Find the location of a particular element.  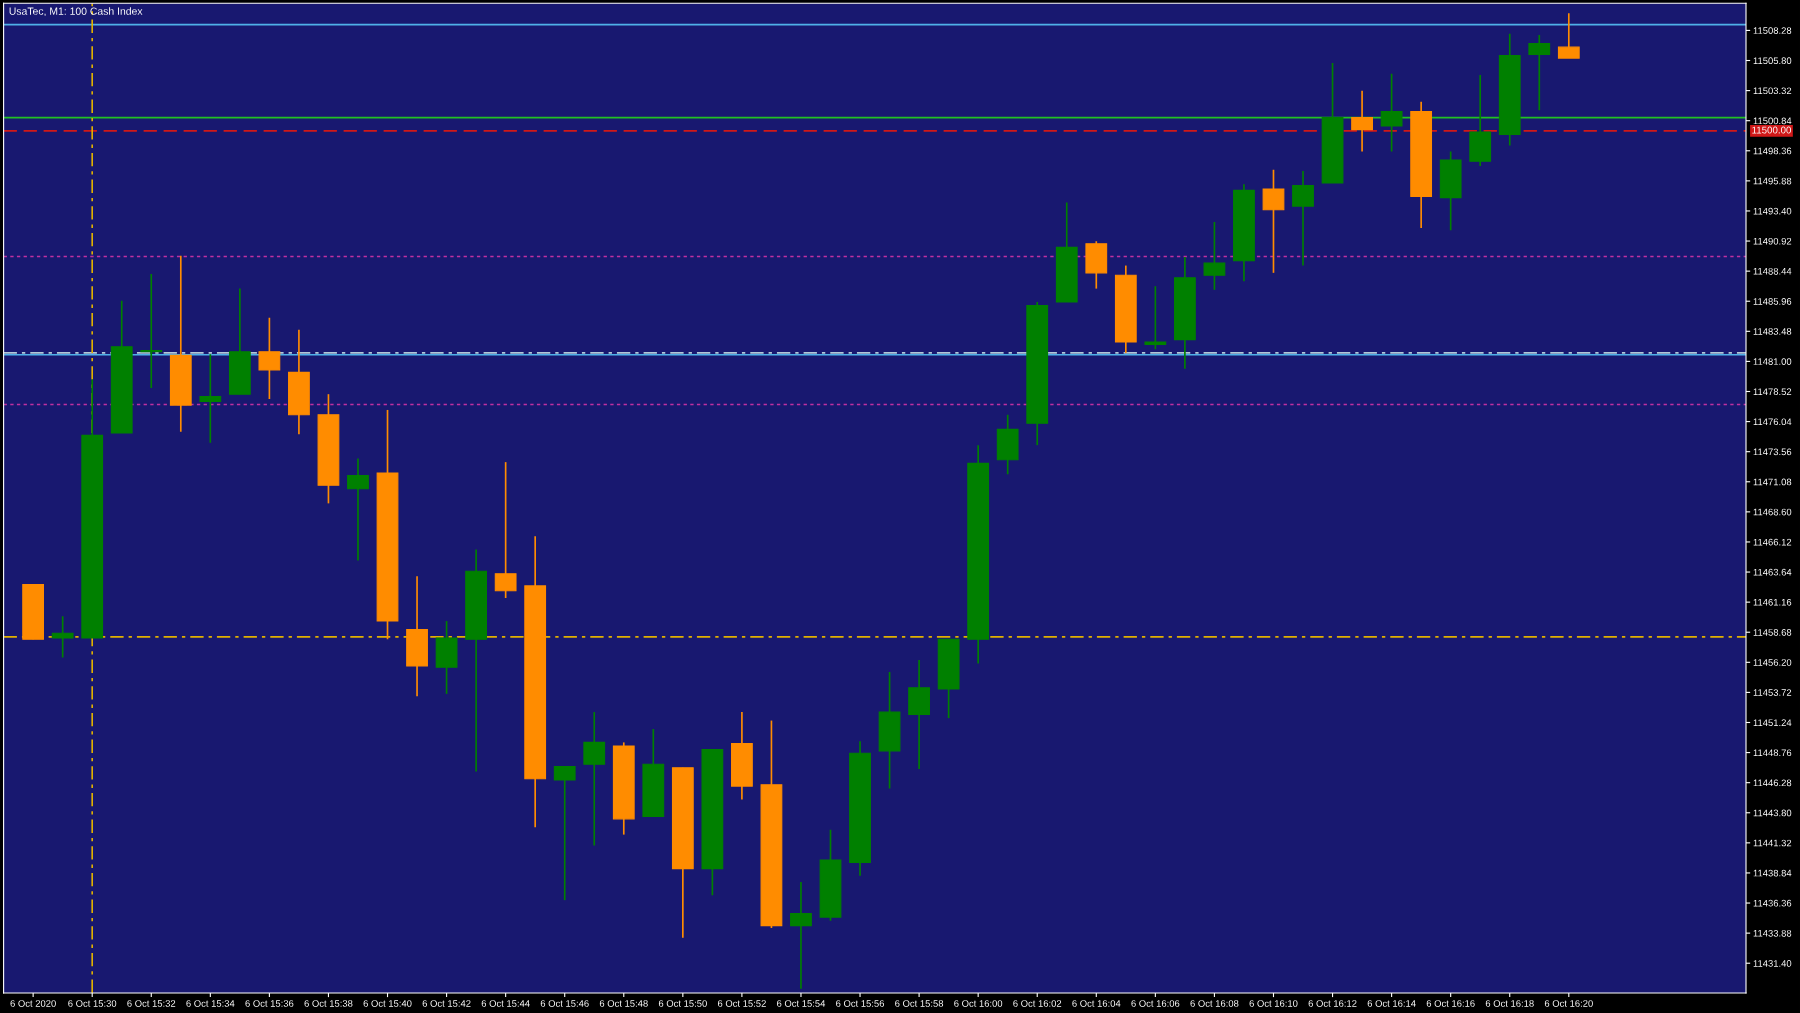

x-tick-label: 6 Oct 16:04 is located at coordinates (1096, 1003).